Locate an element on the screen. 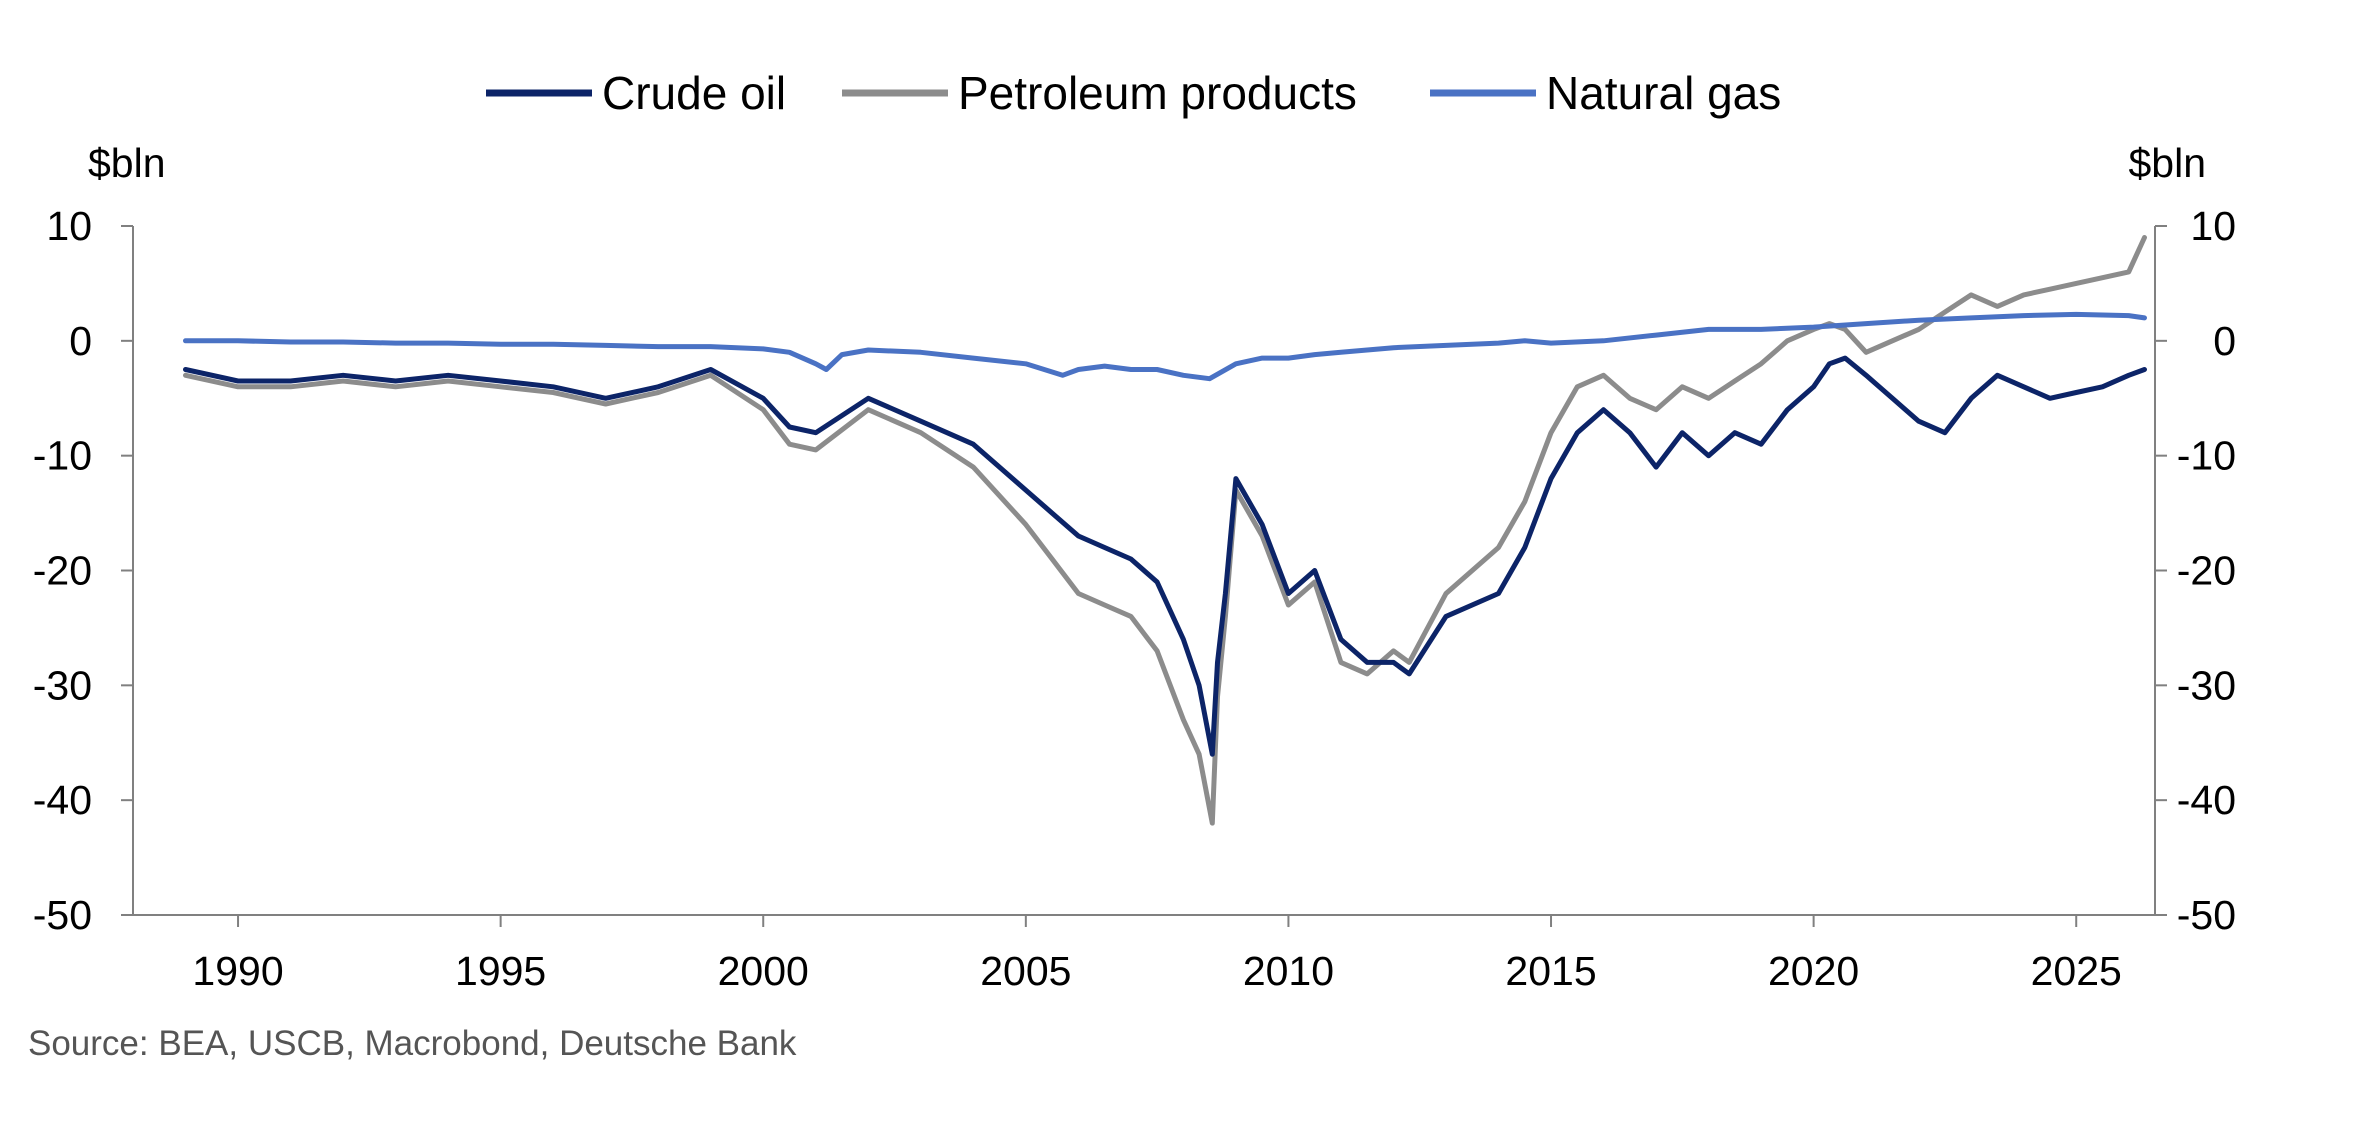 This screenshot has width=2376, height=1134. y-tick-label-left: -30 is located at coordinates (62, 685).